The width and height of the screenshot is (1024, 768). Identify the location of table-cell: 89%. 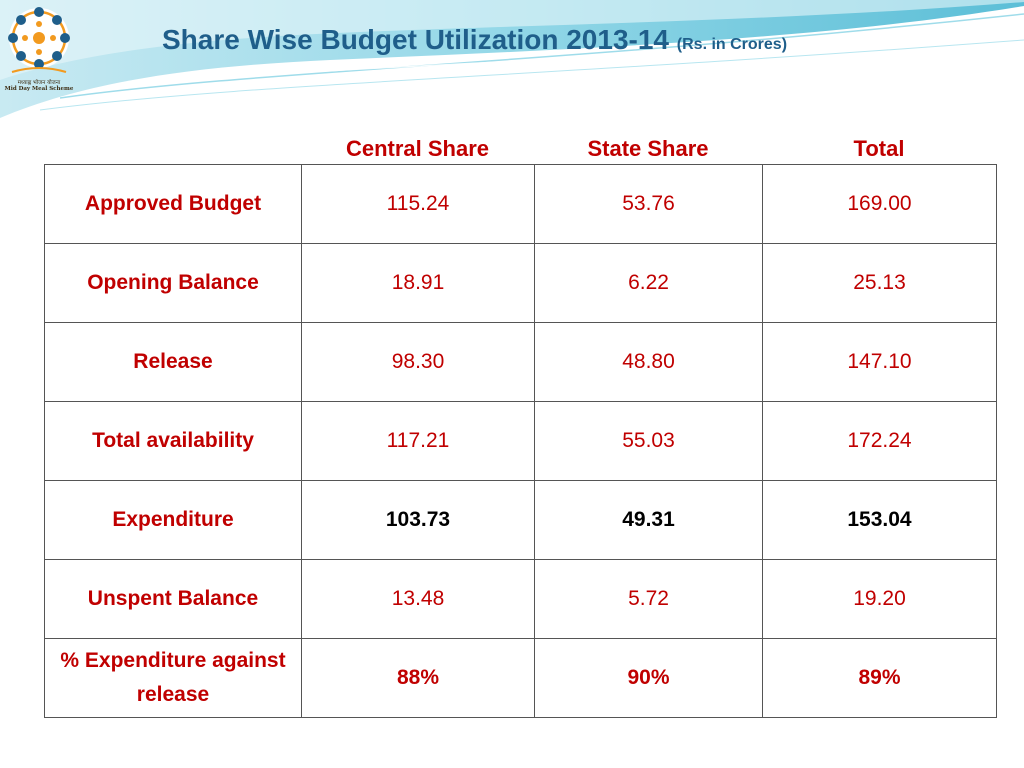
(879, 678).